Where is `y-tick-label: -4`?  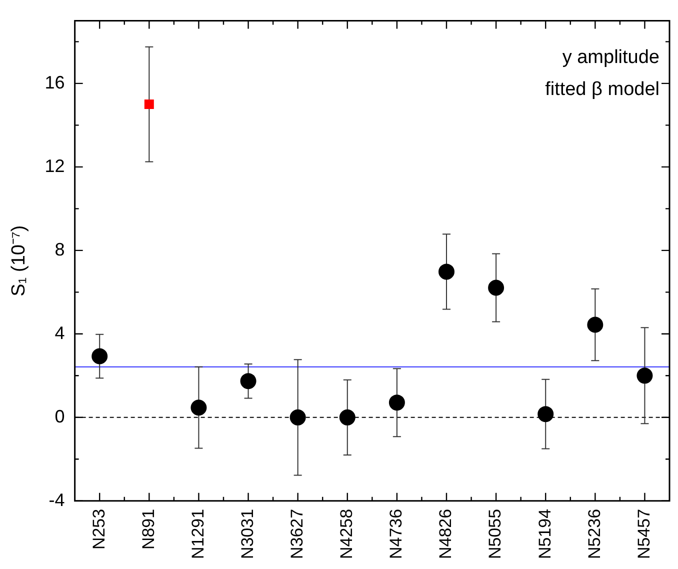
y-tick-label: -4 is located at coordinates (56, 500).